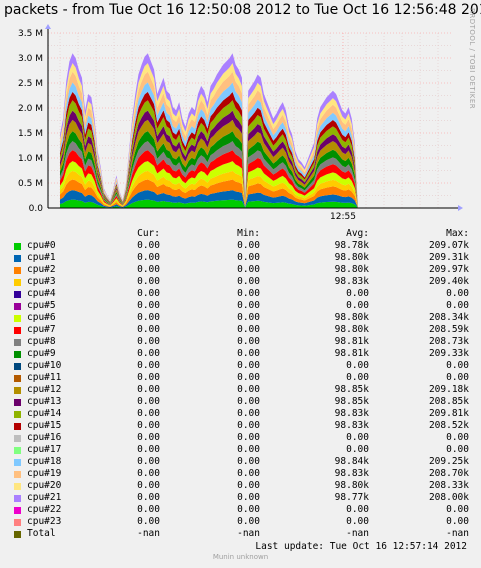 The image size is (481, 568). I want to click on legend-label: cpu#5, so click(41, 305).